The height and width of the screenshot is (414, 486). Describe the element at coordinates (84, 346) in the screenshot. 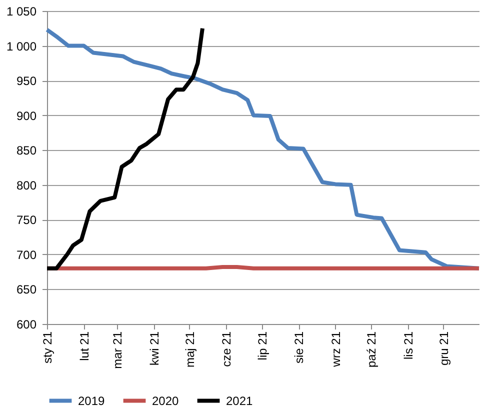

I see `x-tick-label: lut 21` at that location.